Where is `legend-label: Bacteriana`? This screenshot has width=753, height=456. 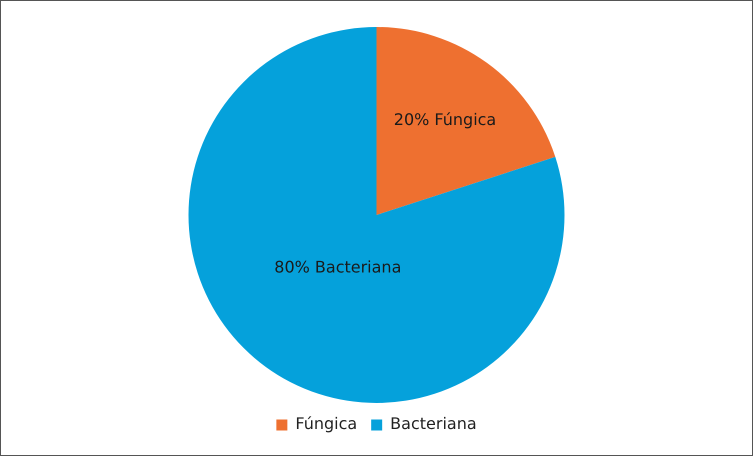 legend-label: Bacteriana is located at coordinates (433, 424).